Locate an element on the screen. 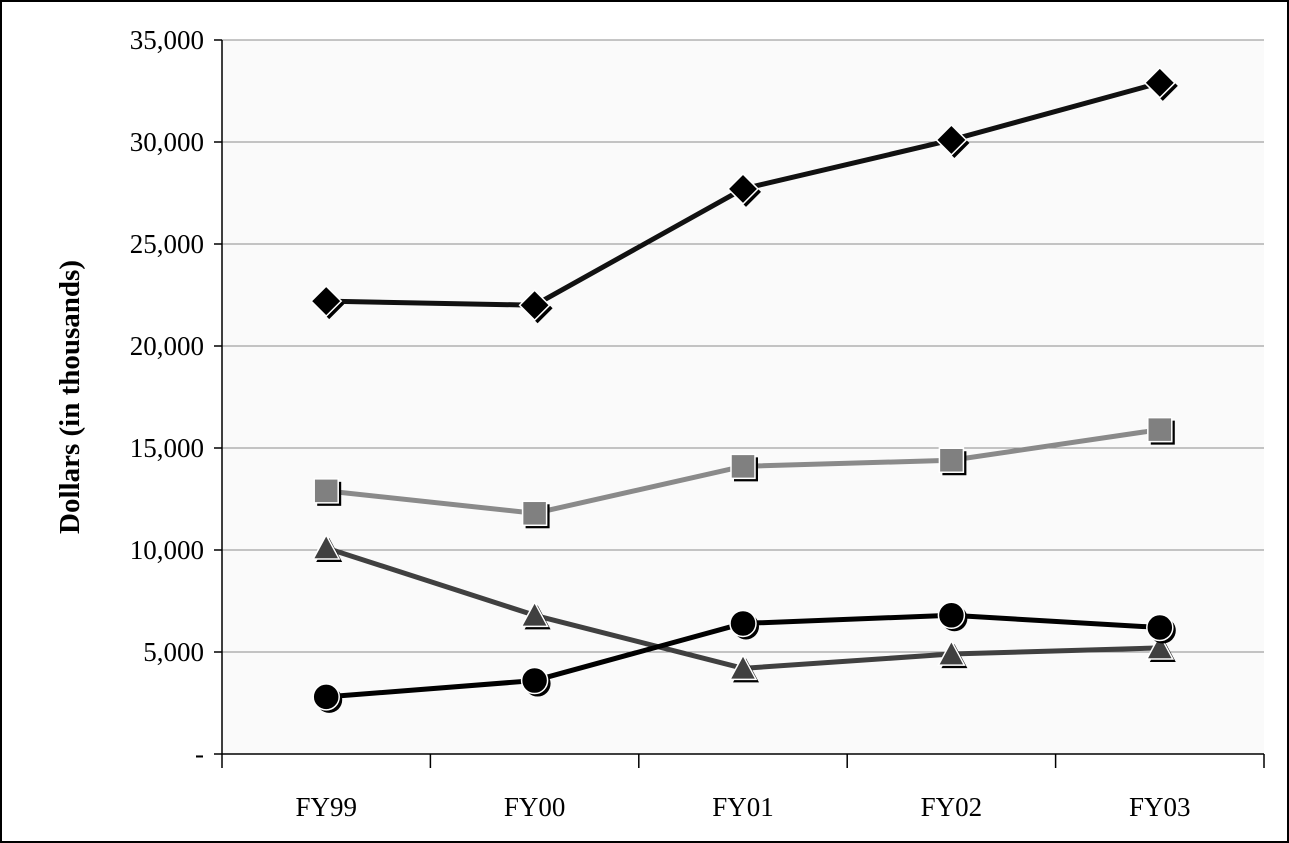  x-tick-label: FY01 is located at coordinates (743, 807).